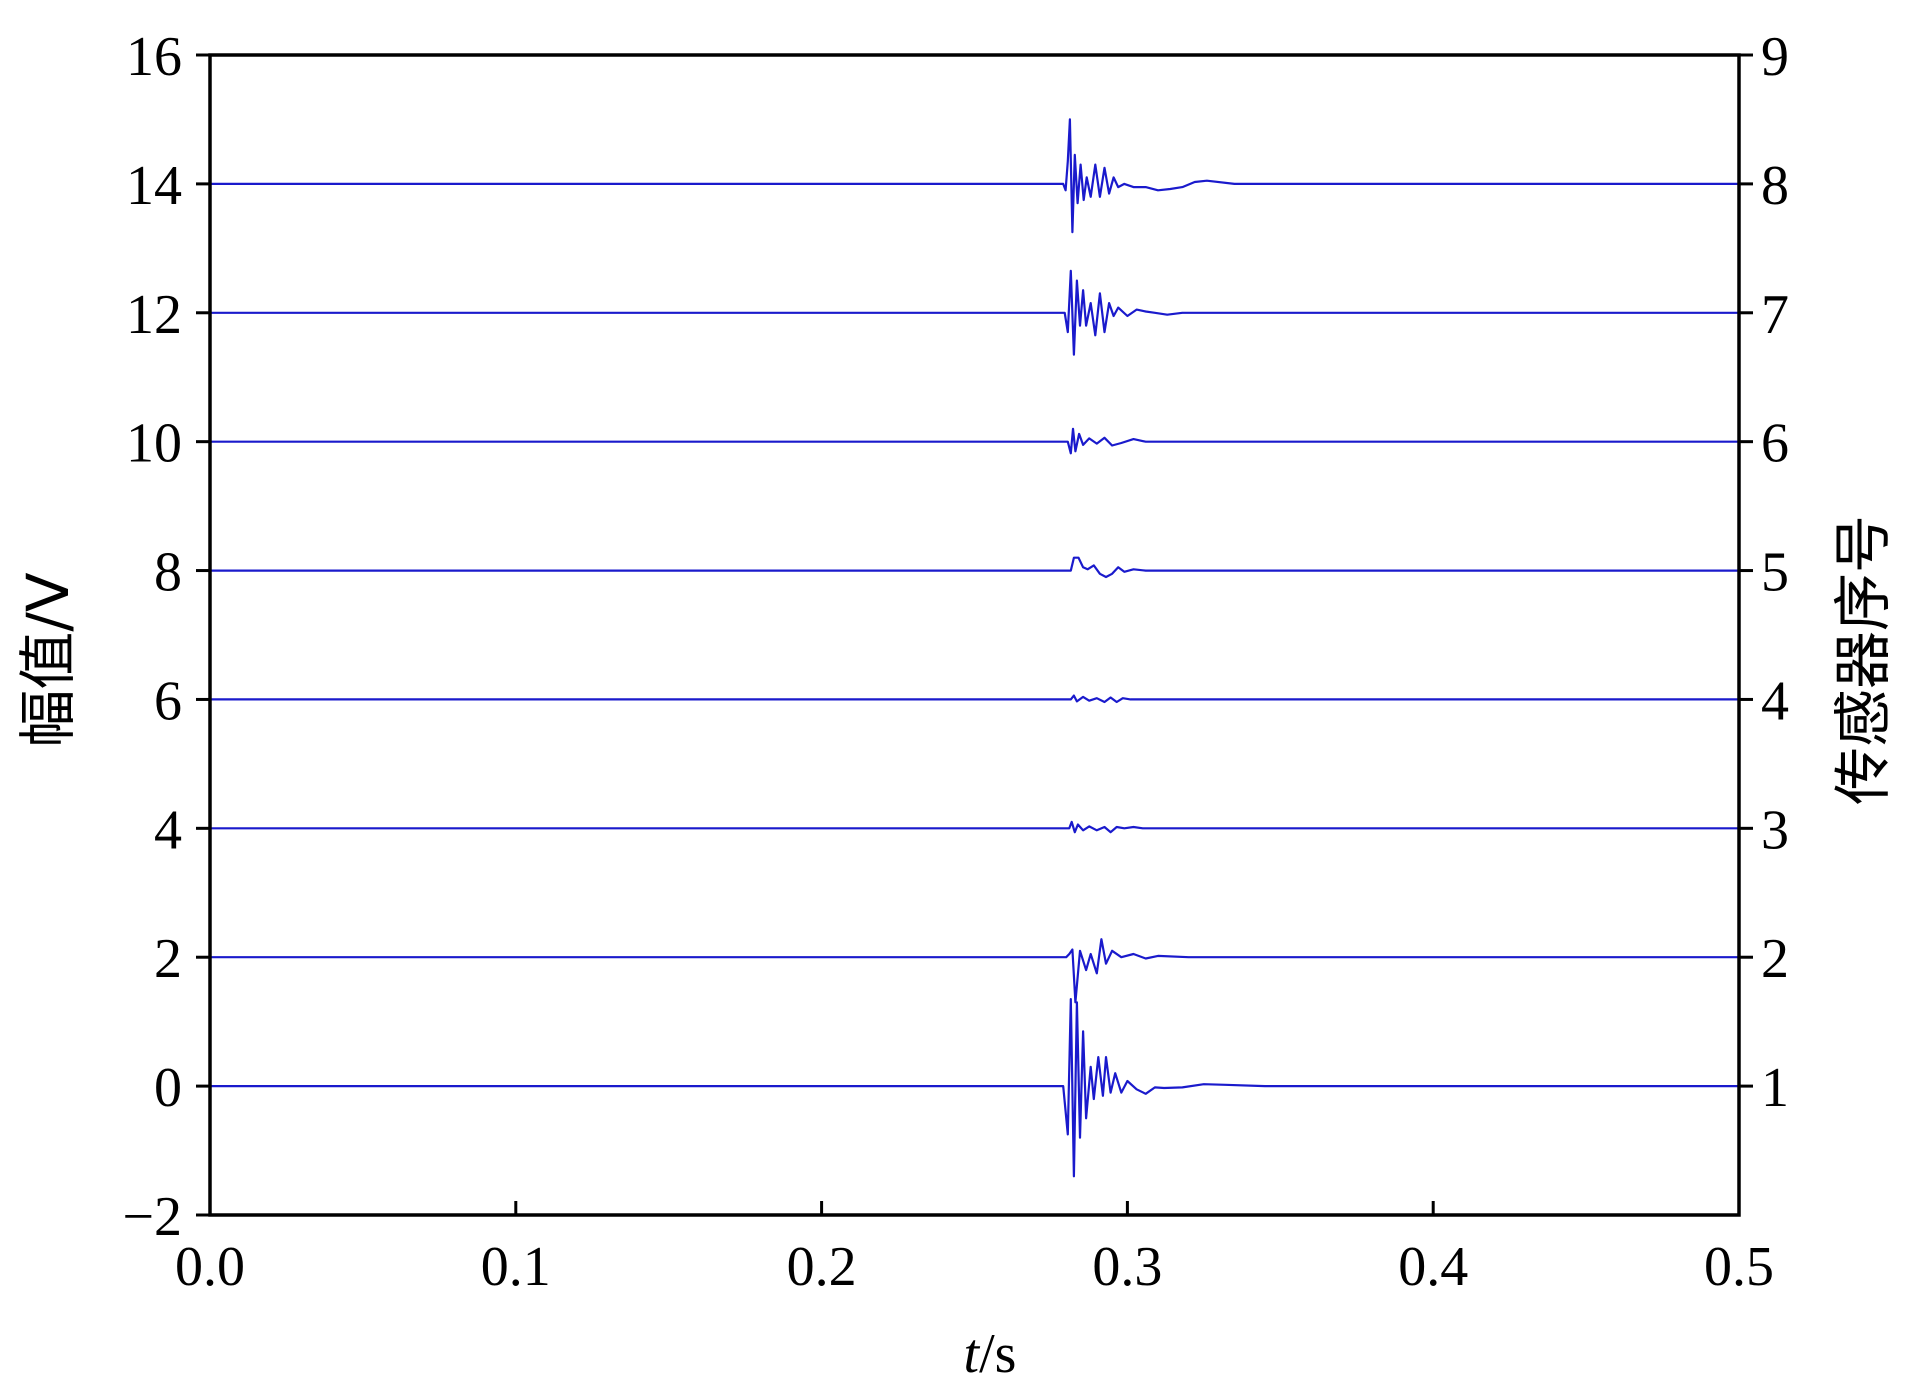 Image resolution: width=1909 pixels, height=1391 pixels. What do you see at coordinates (1775, 315) in the screenshot?
I see `y2-tick-label: 7` at bounding box center [1775, 315].